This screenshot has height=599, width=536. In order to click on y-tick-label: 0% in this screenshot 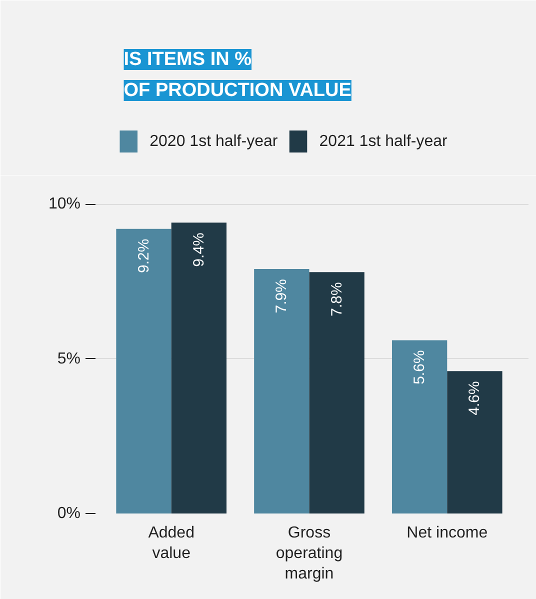, I will do `click(68, 513)`.